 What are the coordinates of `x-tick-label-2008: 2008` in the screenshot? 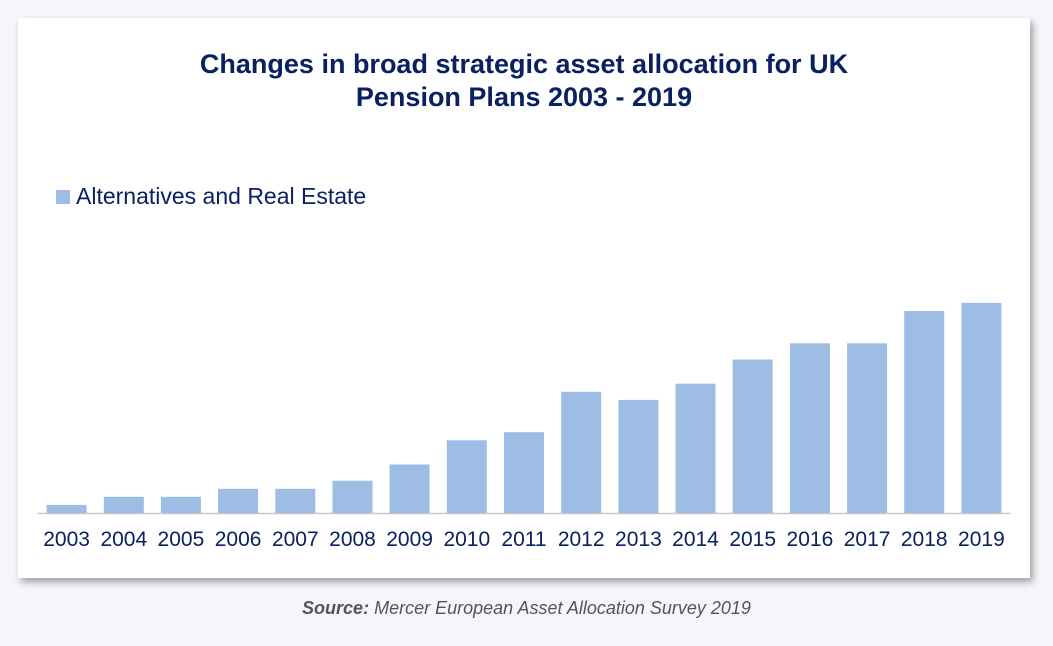 It's located at (352, 539).